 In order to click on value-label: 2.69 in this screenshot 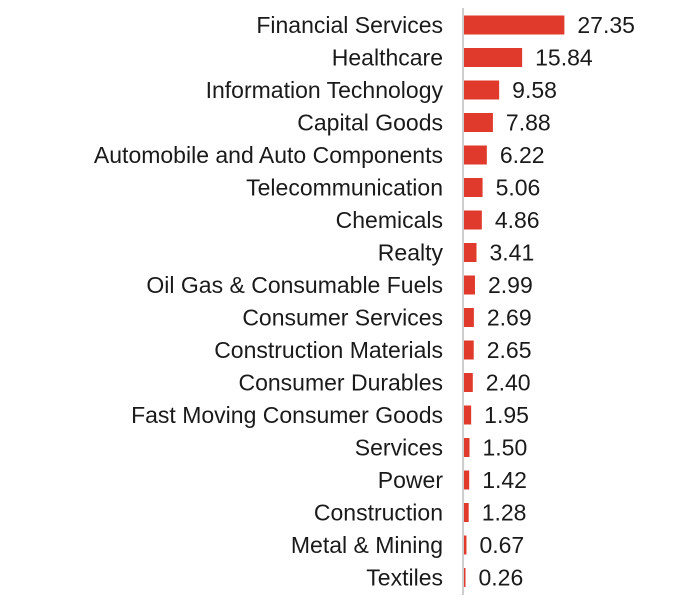, I will do `click(509, 318)`.